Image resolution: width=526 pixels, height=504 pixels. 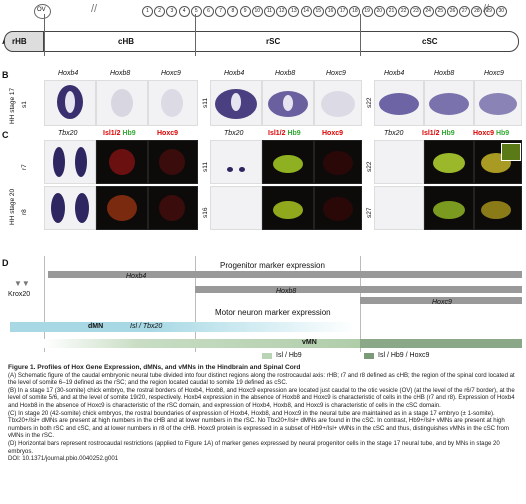 What do you see at coordinates (19, 294) in the screenshot?
I see `krox20-label: Krox20` at bounding box center [19, 294].